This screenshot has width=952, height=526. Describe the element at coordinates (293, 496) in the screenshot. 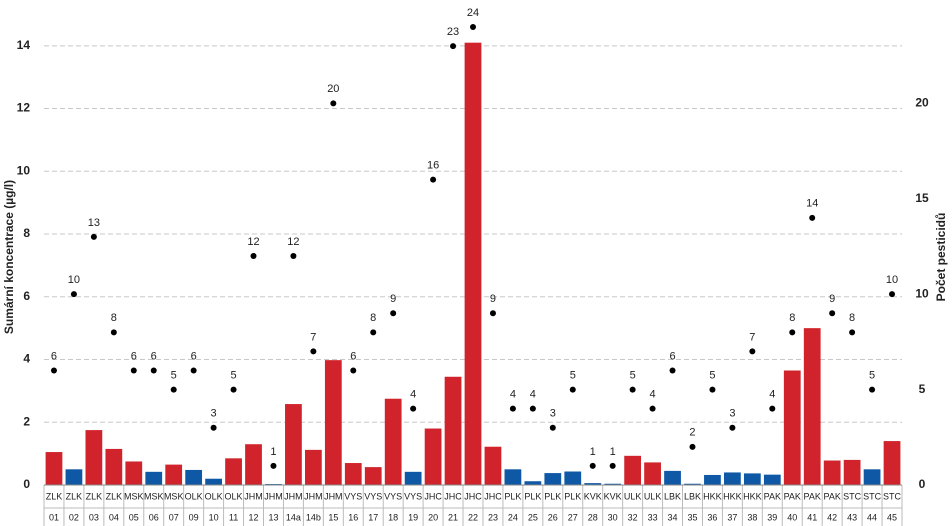

I see `x-region-label: JHM` at that location.